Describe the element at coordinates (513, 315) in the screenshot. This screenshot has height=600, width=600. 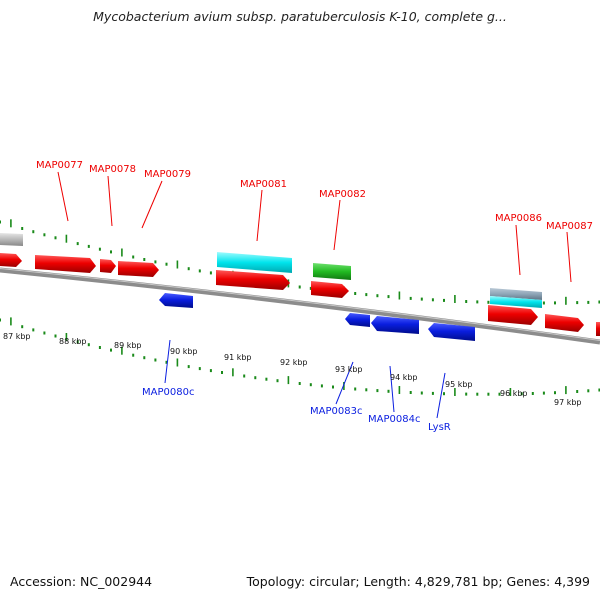
I see `gene-arrow-map0086` at that location.